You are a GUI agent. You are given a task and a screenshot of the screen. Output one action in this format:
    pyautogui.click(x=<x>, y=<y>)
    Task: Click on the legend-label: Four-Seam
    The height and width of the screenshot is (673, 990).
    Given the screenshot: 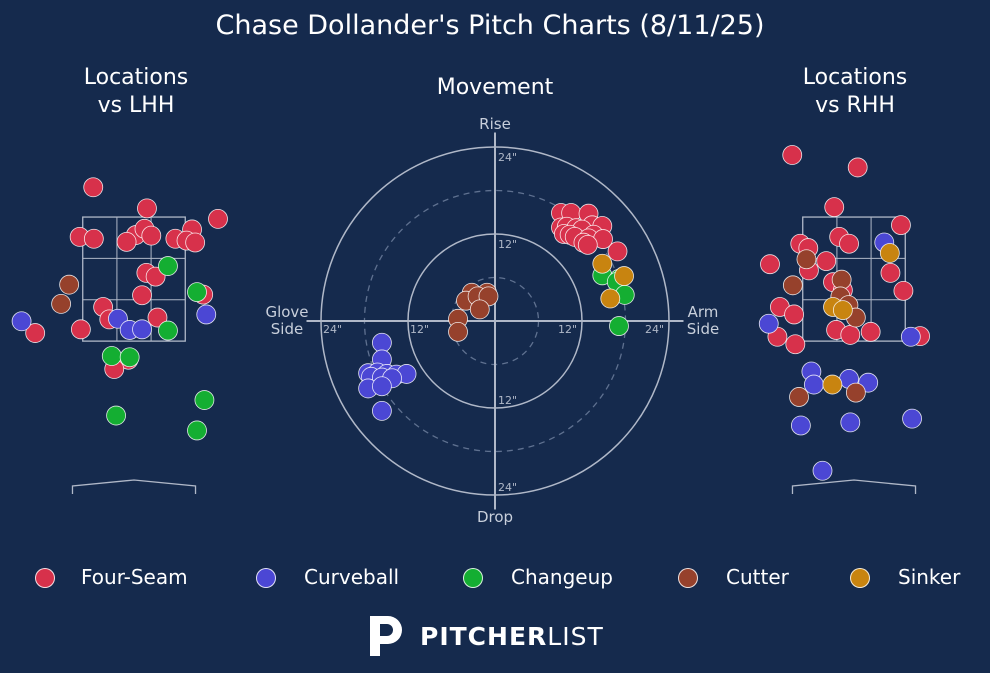 What is the action you would take?
    pyautogui.click(x=134, y=577)
    